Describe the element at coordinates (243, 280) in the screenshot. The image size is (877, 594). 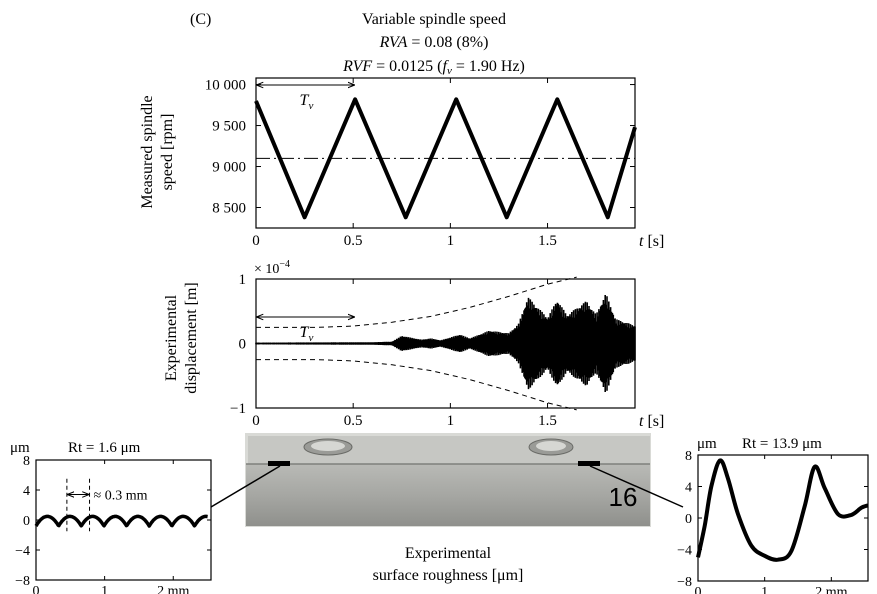
I see `displacement-y-tick-label: 1` at that location.